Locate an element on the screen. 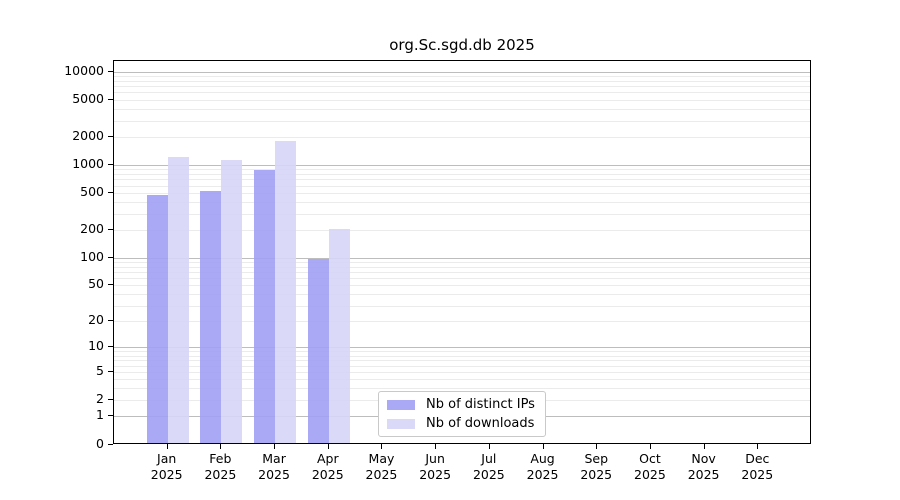 This screenshot has height=500, width=900. bar-distinct-ips-mar is located at coordinates (265, 306).